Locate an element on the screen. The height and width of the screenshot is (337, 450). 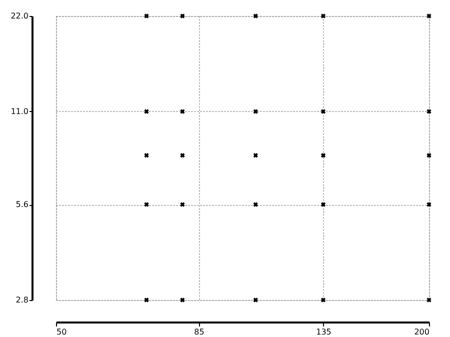
y-tick-label: 11.0 is located at coordinates (19, 111).